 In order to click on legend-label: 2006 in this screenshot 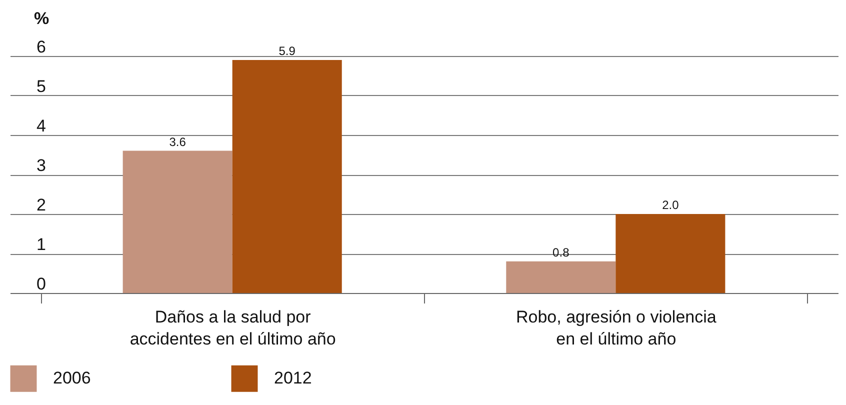, I will do `click(72, 378)`.